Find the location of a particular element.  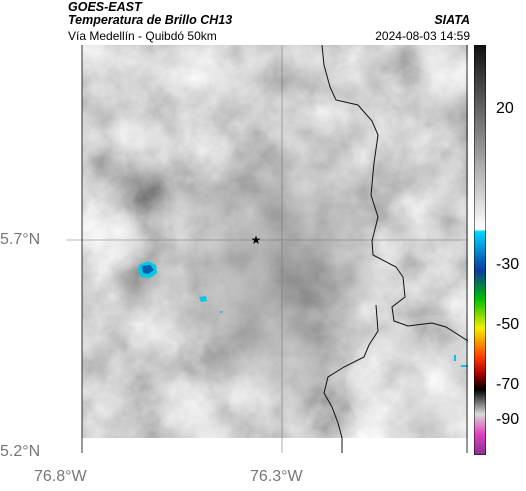

colorbar-tick-minus-90: -90 is located at coordinates (508, 419).